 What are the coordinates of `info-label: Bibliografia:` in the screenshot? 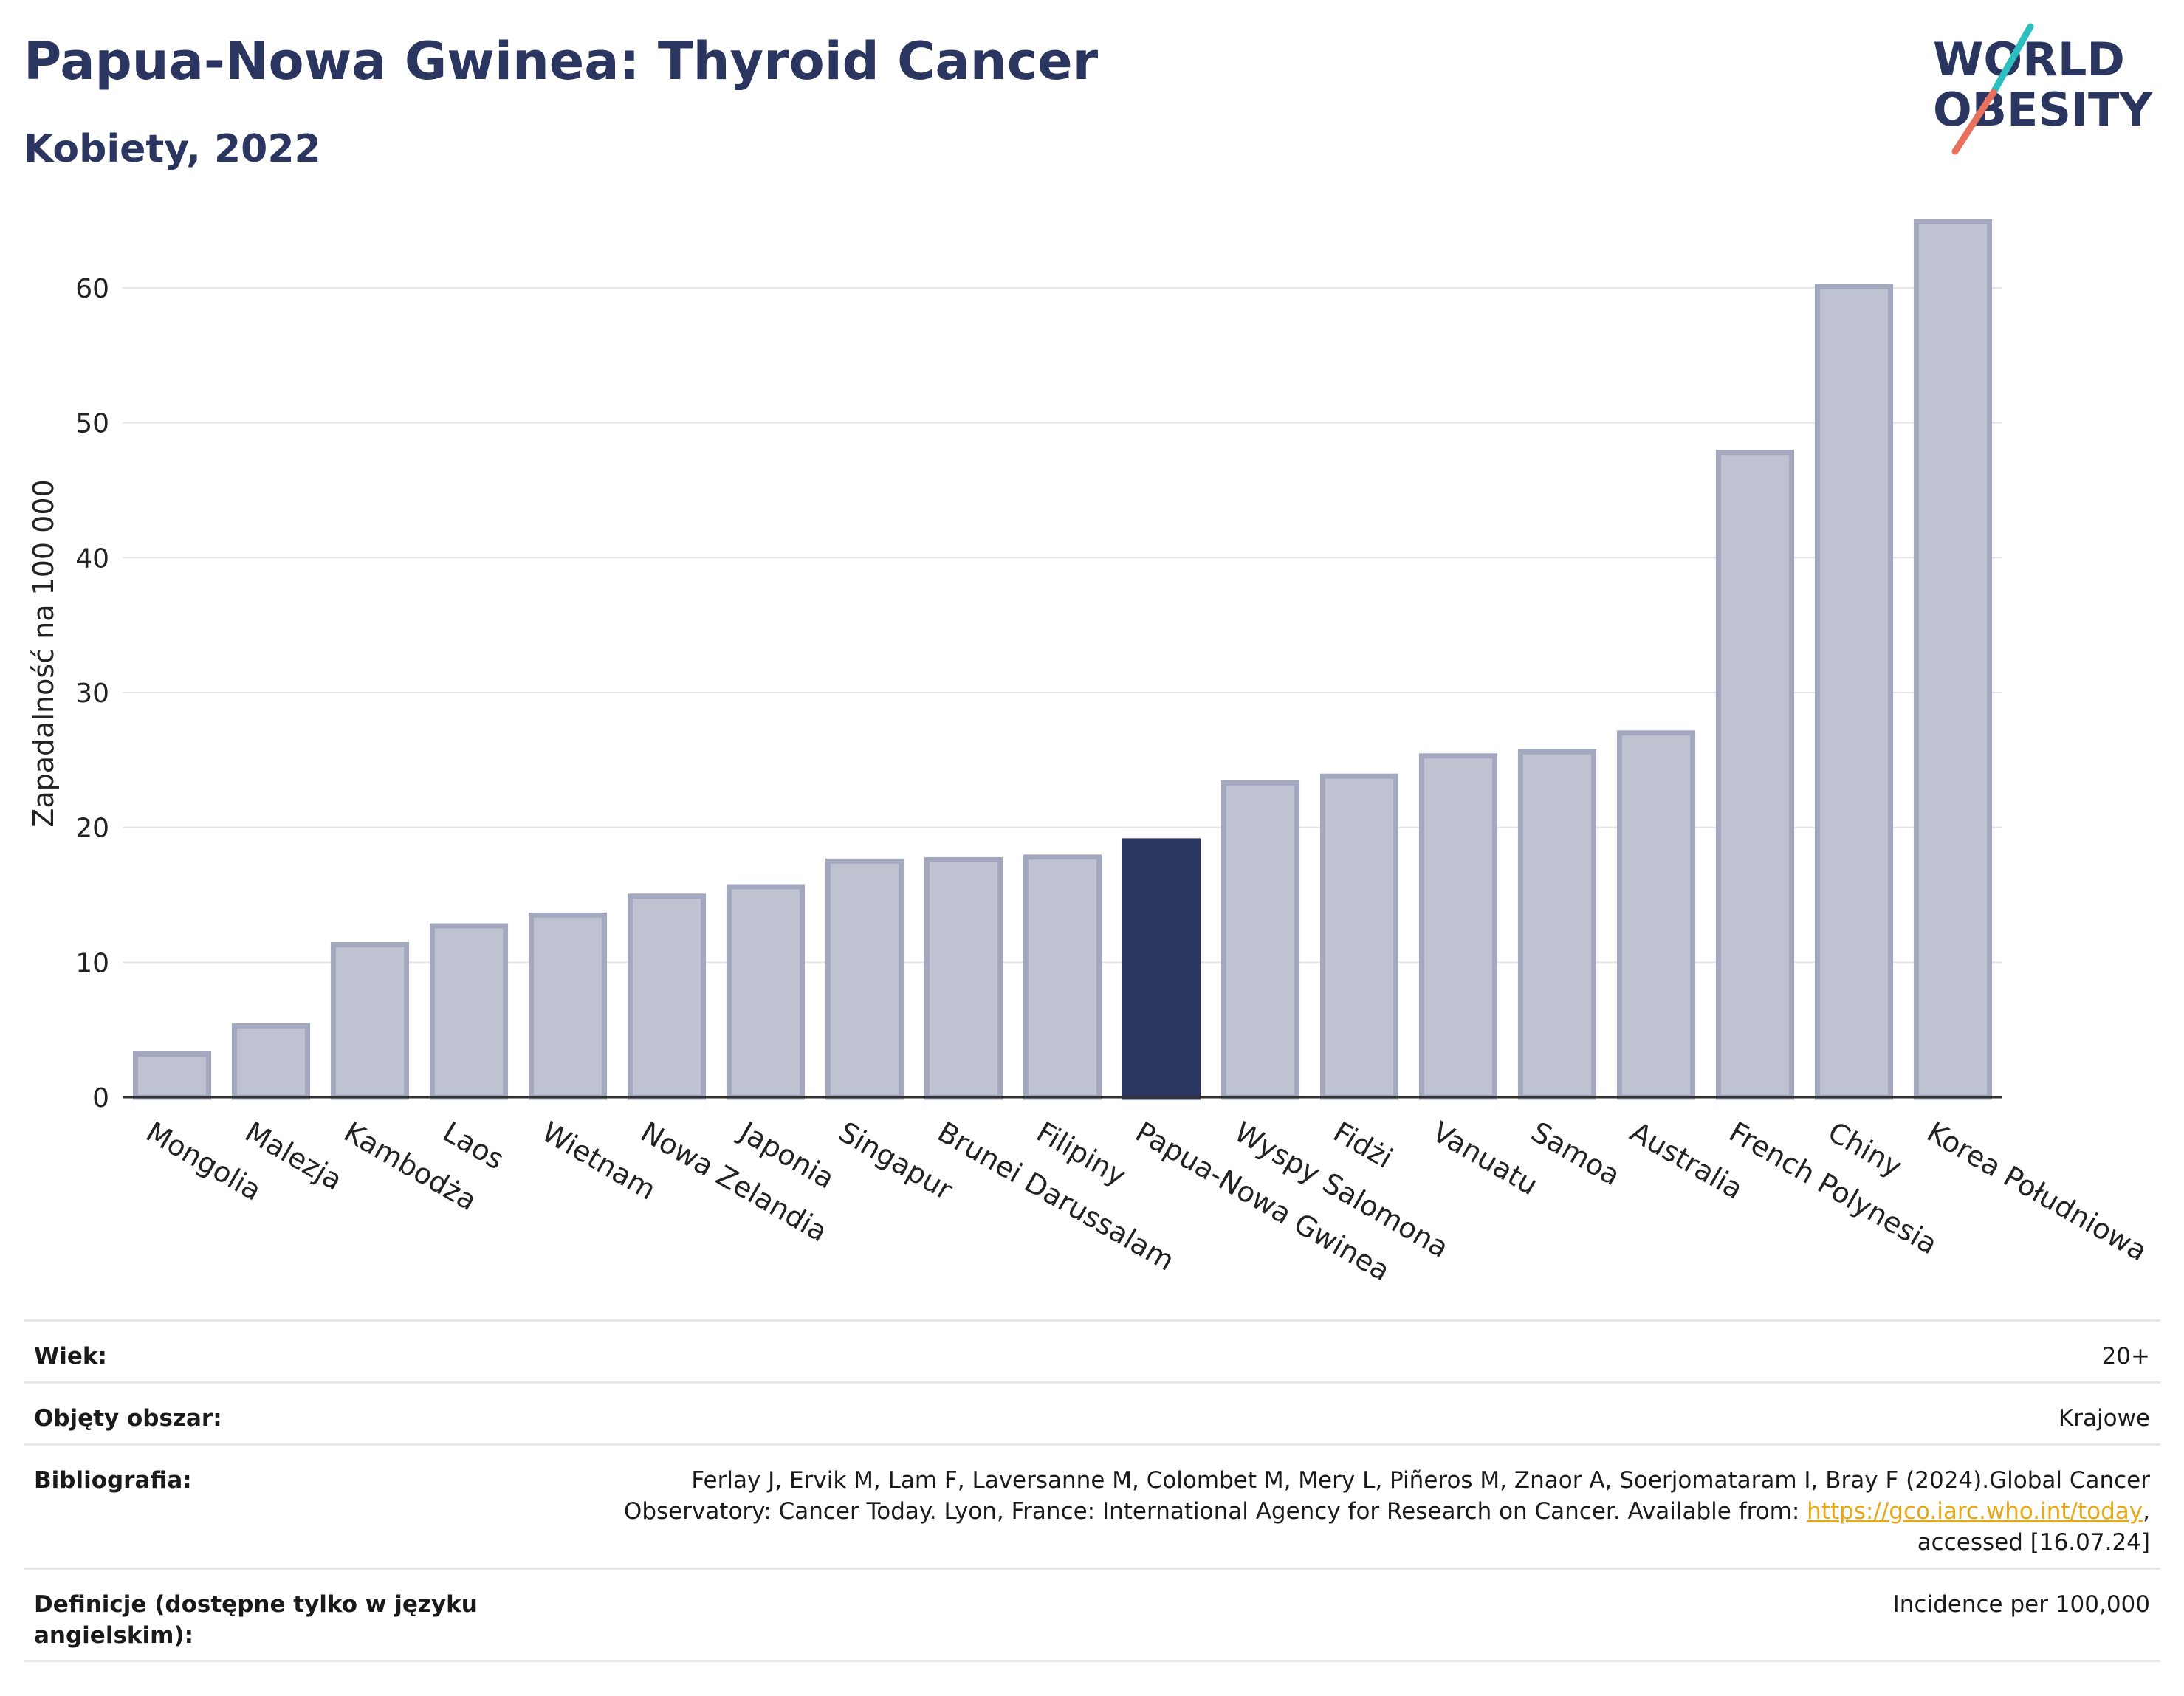 It's located at (113, 1480).